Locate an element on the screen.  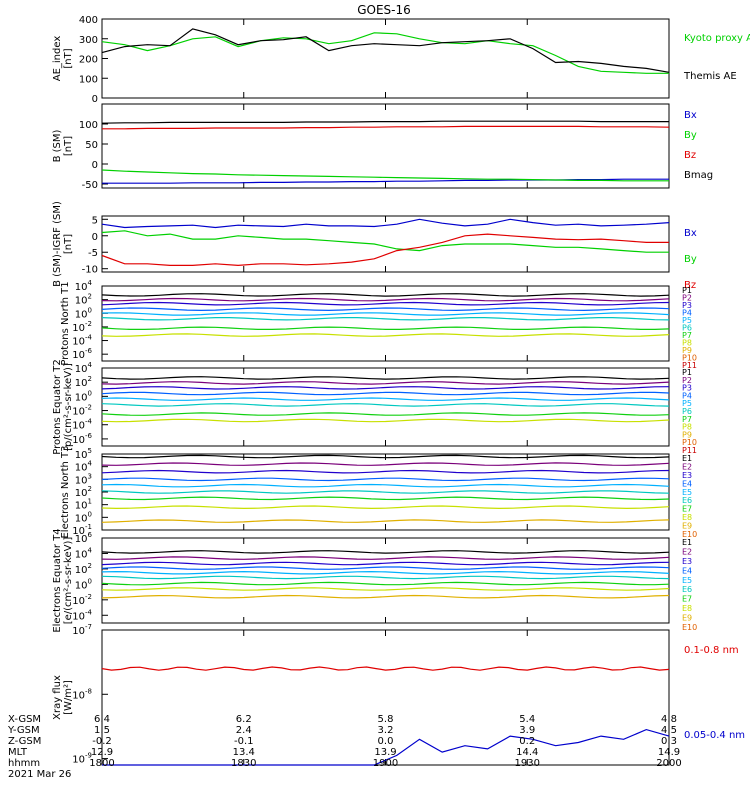
y-tick-label: -50 is located at coordinates (90, 185).